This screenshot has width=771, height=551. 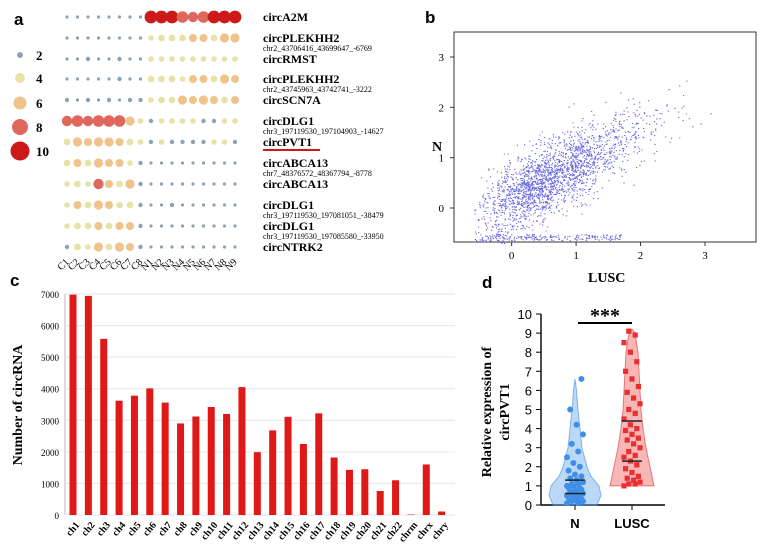 I want to click on row-label-0: circA2M, so click(x=285, y=17).